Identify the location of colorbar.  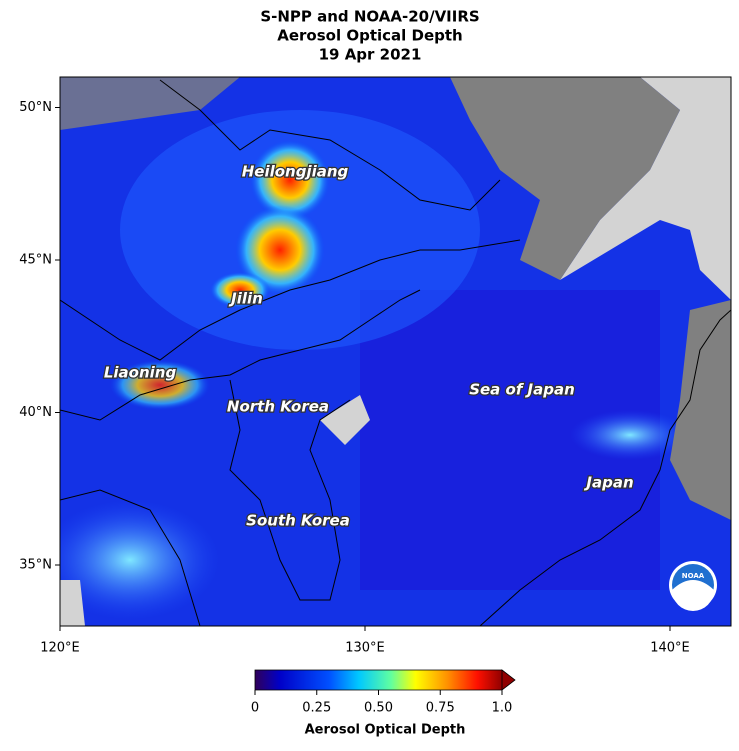
(378, 680).